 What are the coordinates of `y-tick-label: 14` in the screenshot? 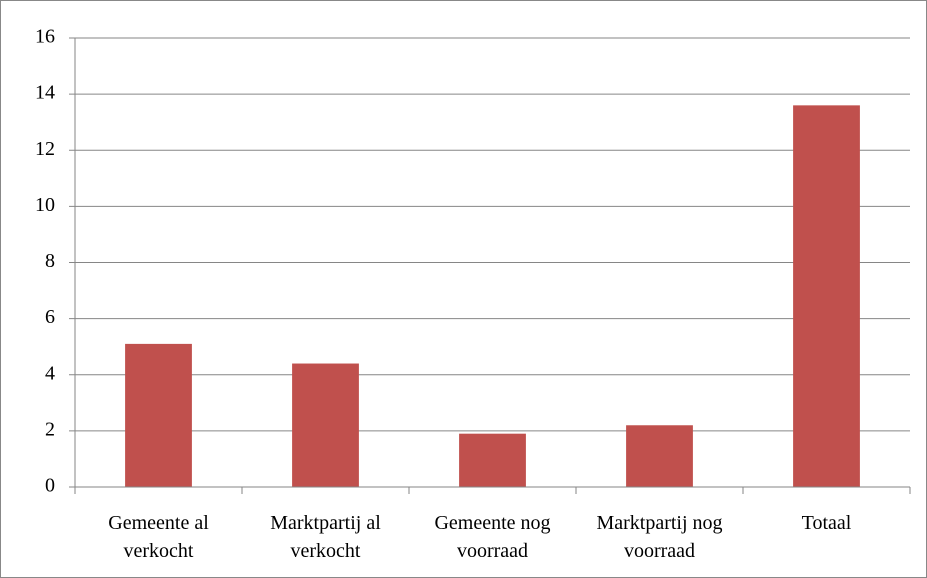 It's located at (45, 93).